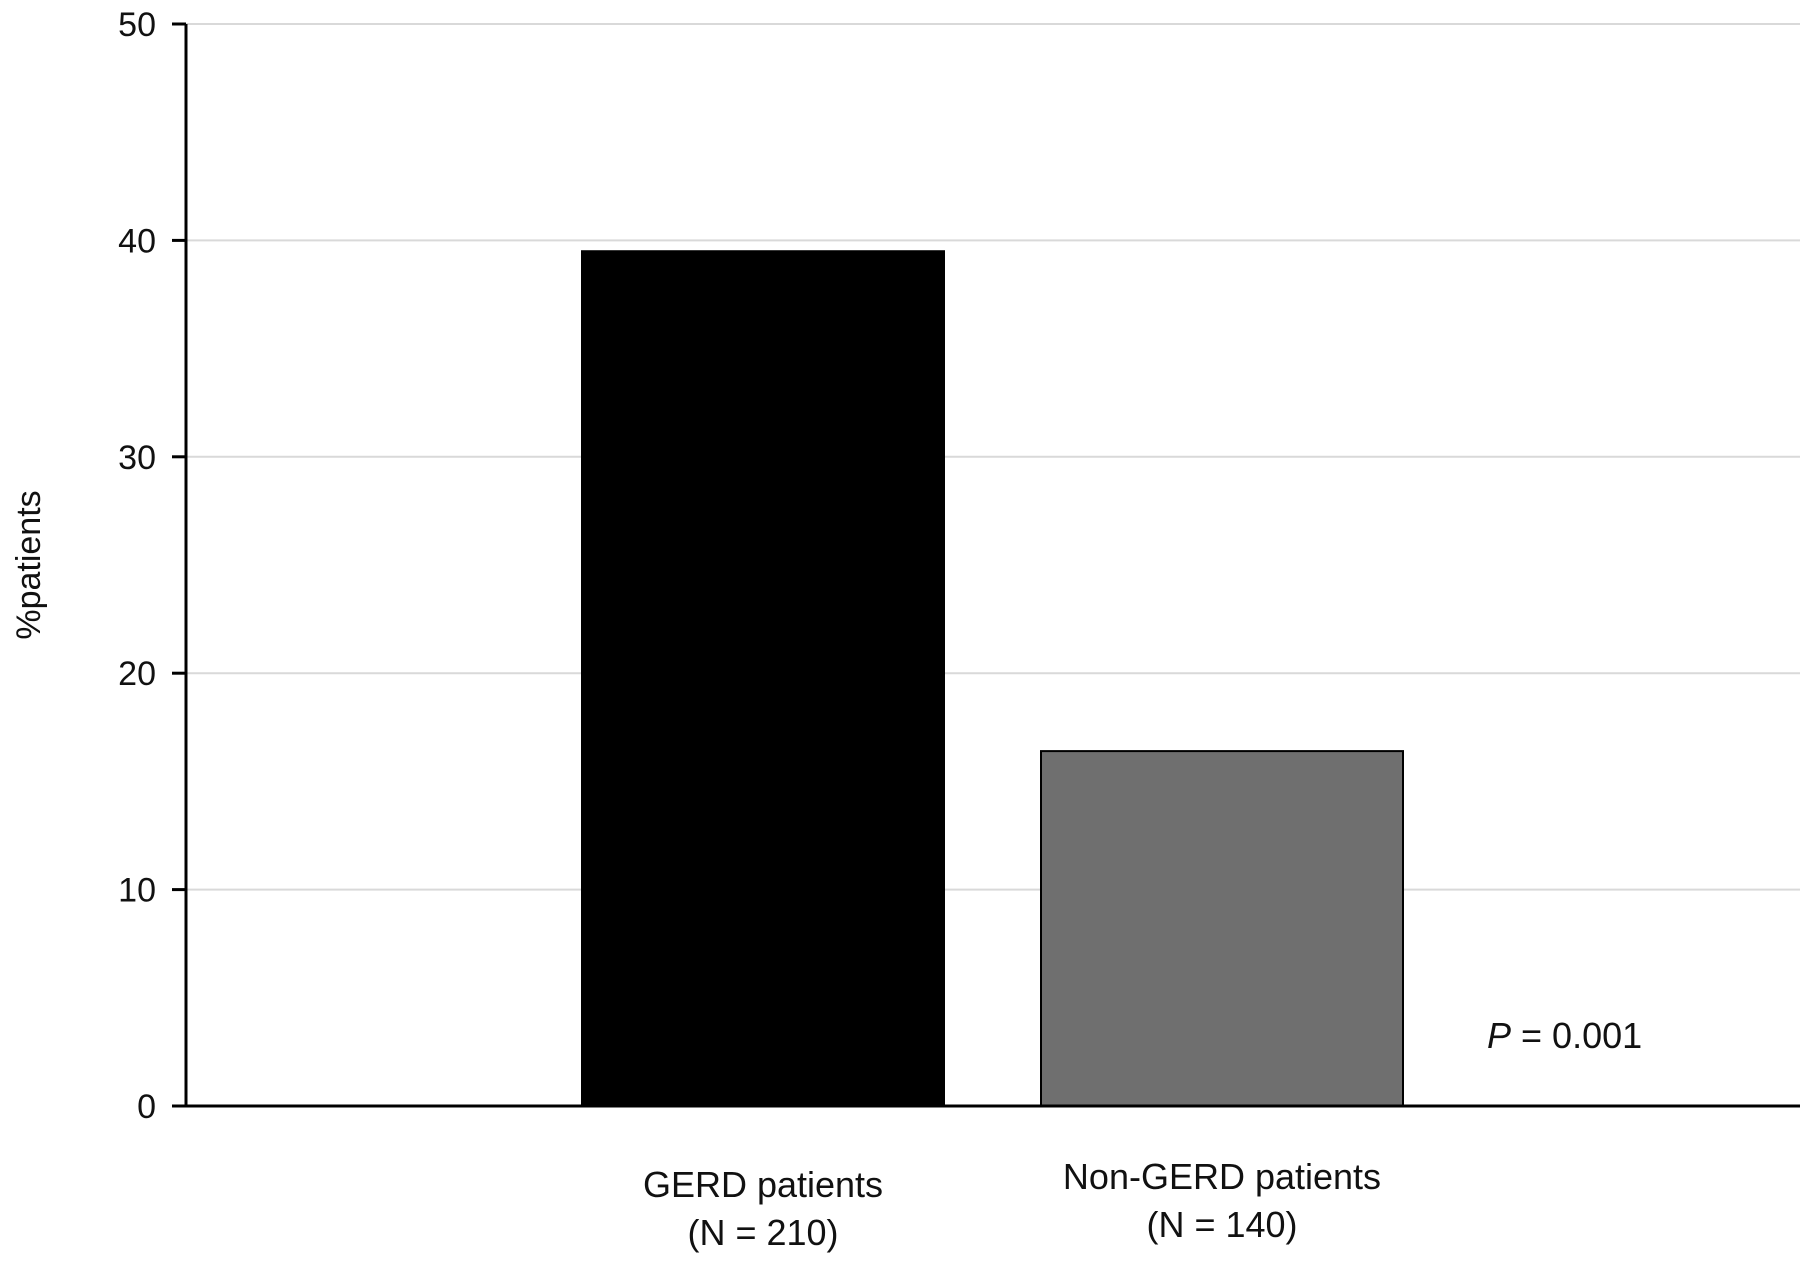 Image resolution: width=1800 pixels, height=1261 pixels. What do you see at coordinates (137, 25) in the screenshot?
I see `y-tick-label: 50` at bounding box center [137, 25].